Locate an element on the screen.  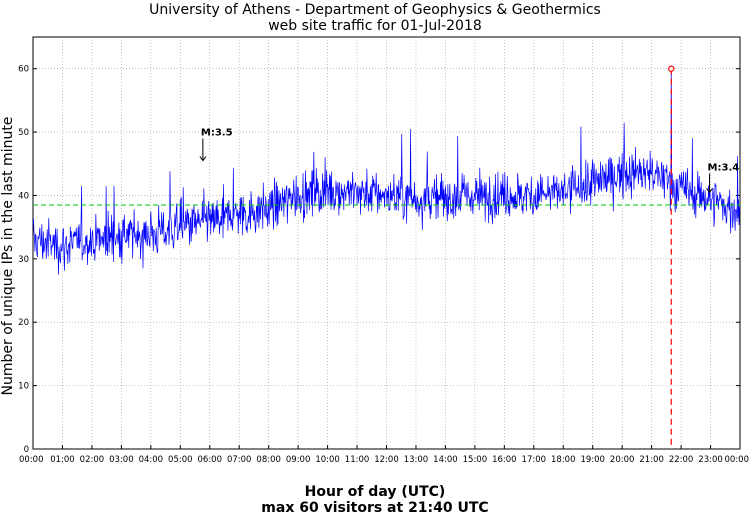
x-tick-label: 09:00 is located at coordinates (298, 460).